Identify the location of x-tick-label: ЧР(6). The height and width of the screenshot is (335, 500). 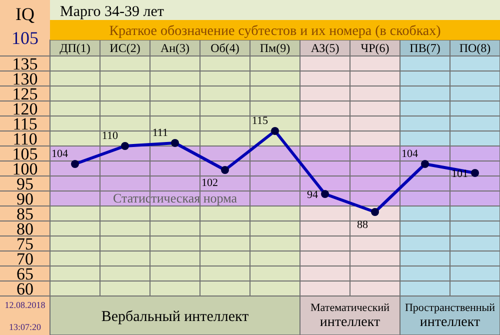
(375, 48).